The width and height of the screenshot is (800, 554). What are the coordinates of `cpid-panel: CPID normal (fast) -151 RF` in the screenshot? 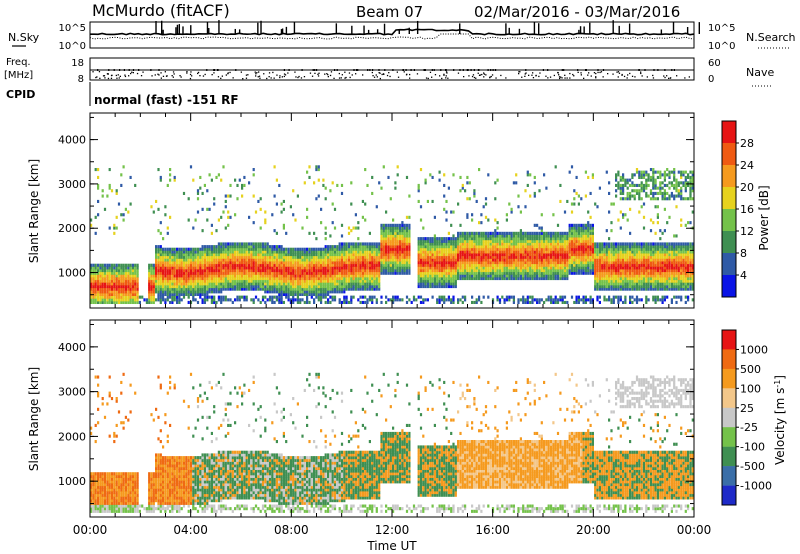 It's located at (122, 94).